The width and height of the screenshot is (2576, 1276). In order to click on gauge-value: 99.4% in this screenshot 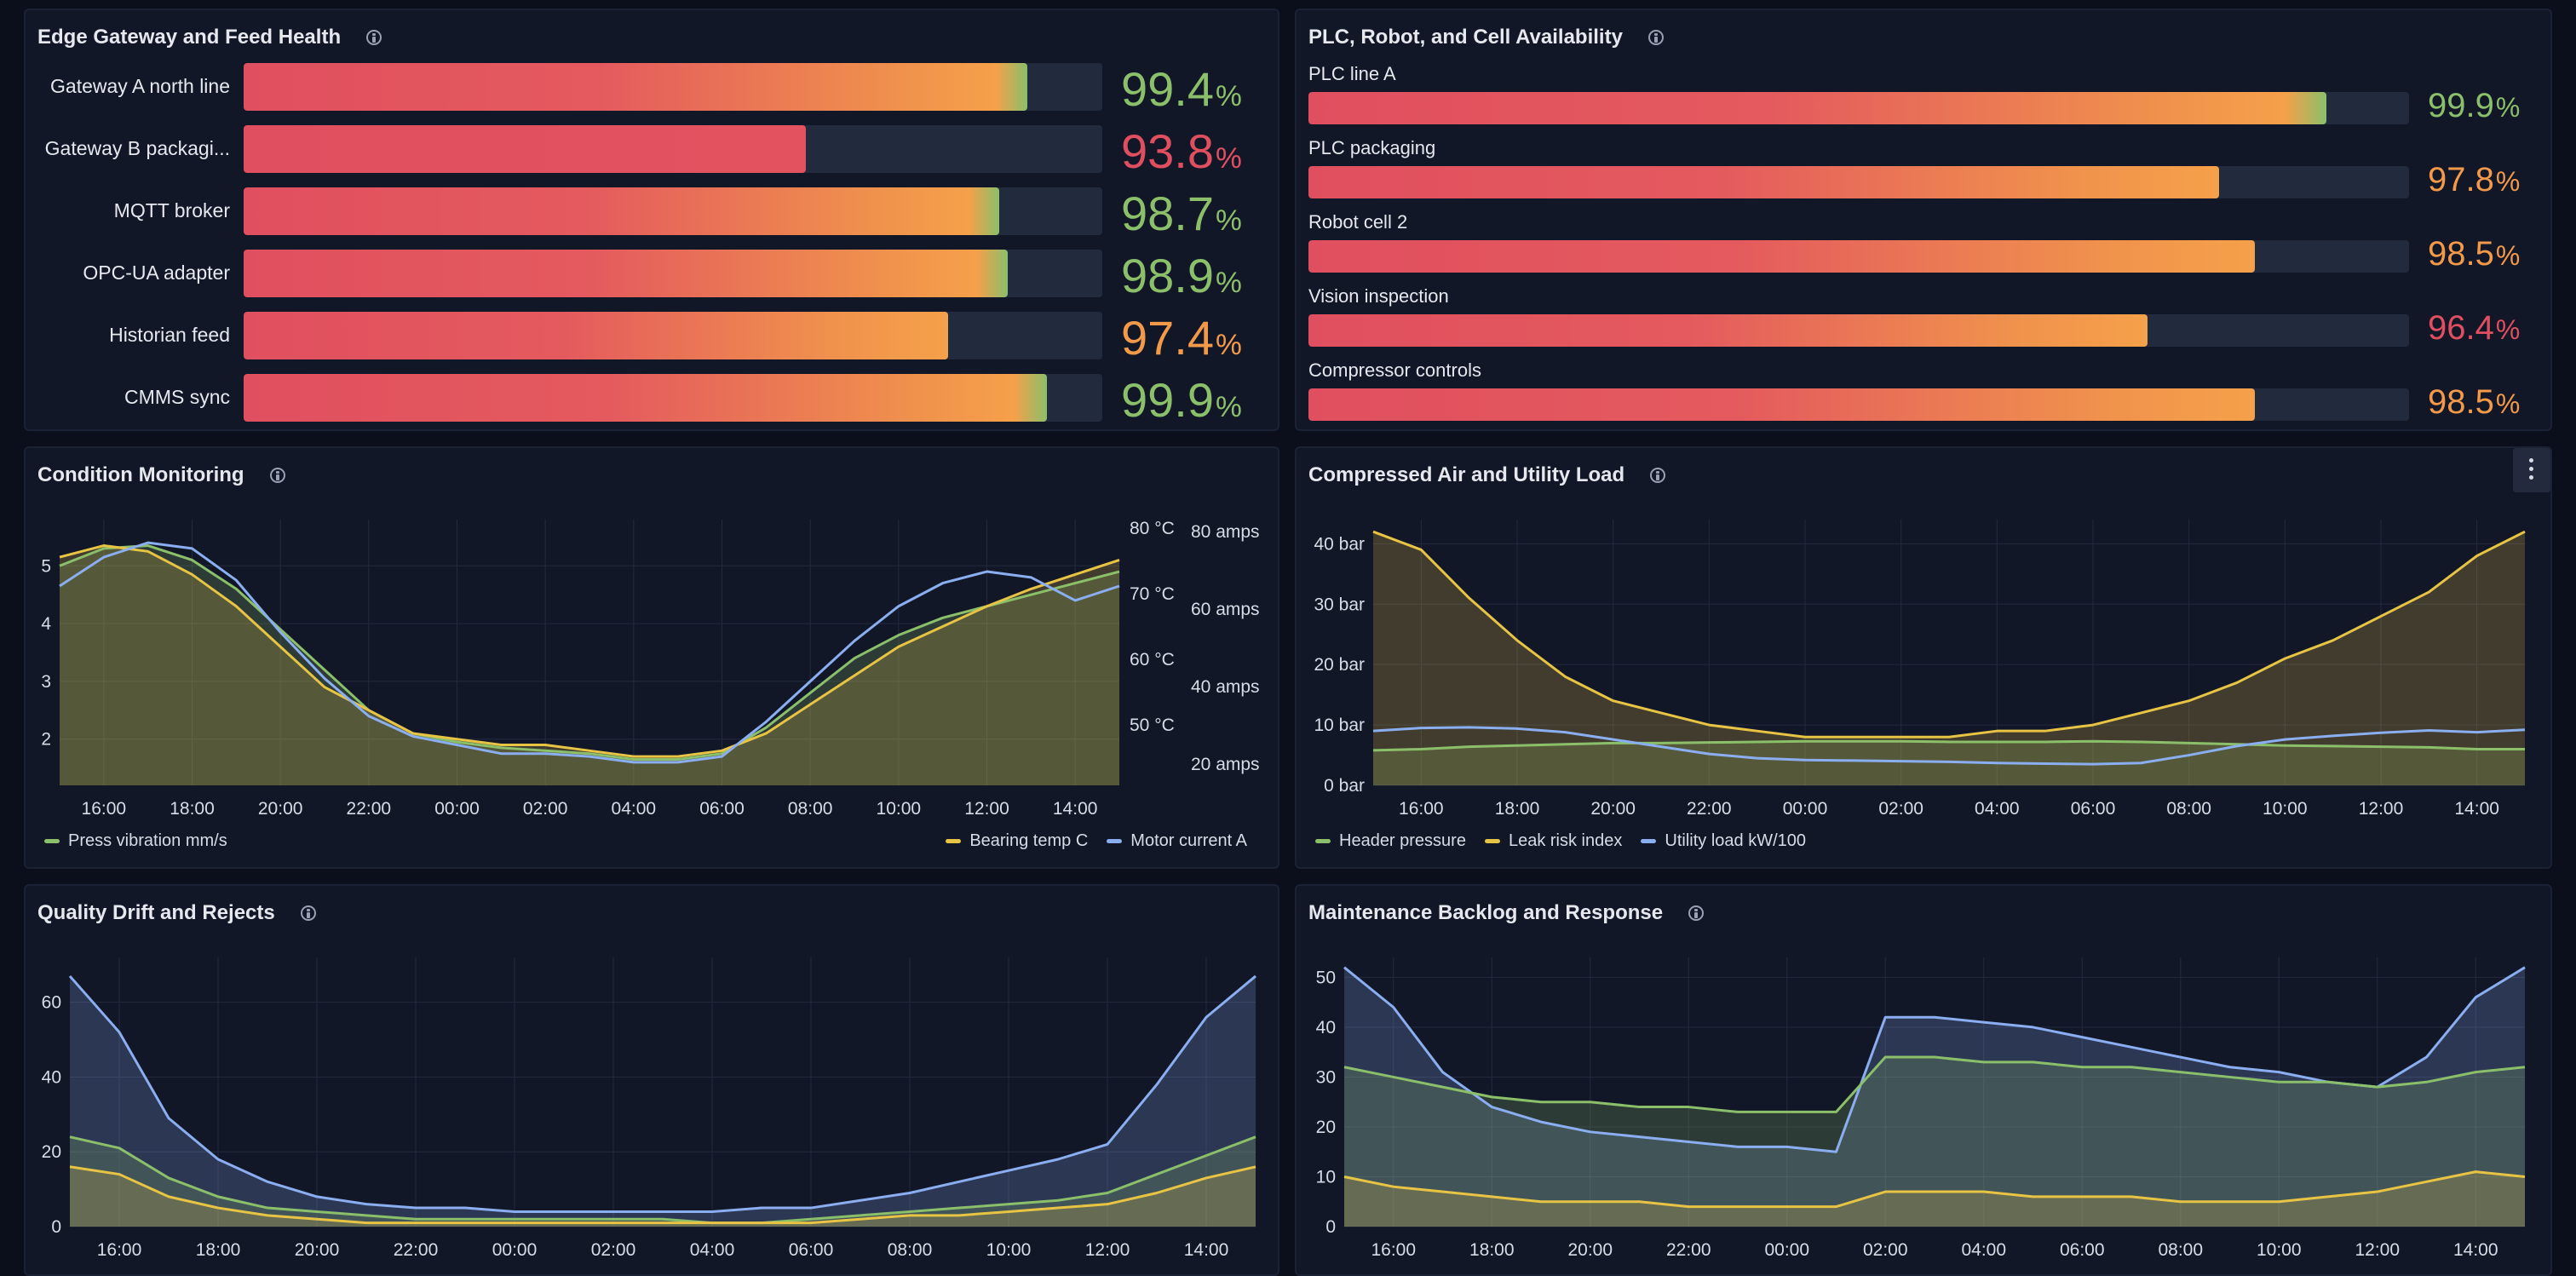, I will do `click(1181, 89)`.